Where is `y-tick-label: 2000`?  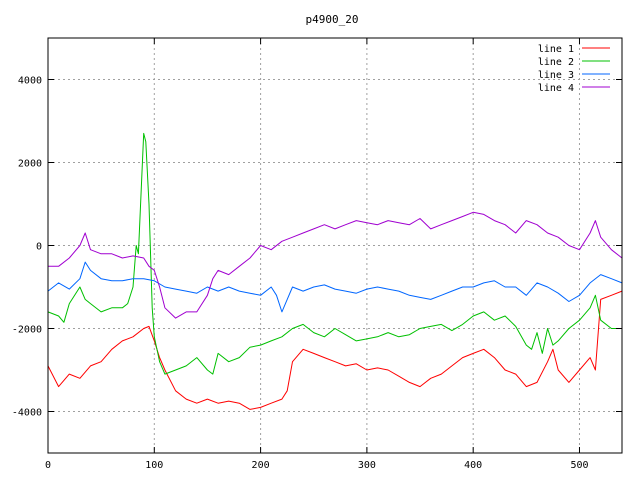 y-tick-label: 2000 is located at coordinates (30, 164).